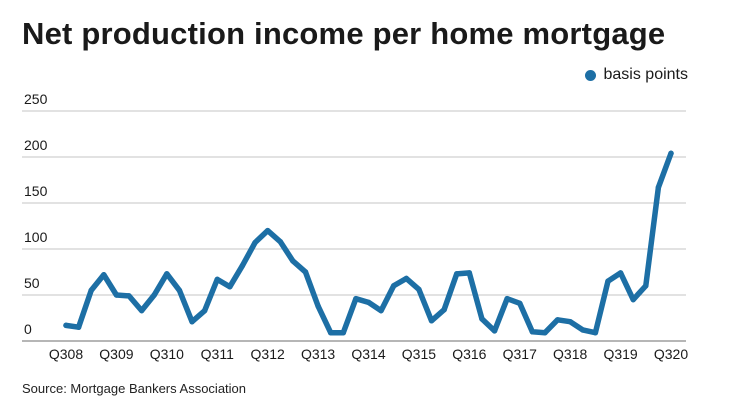  I want to click on chart-title: Net production income per home mortgage, so click(344, 33).